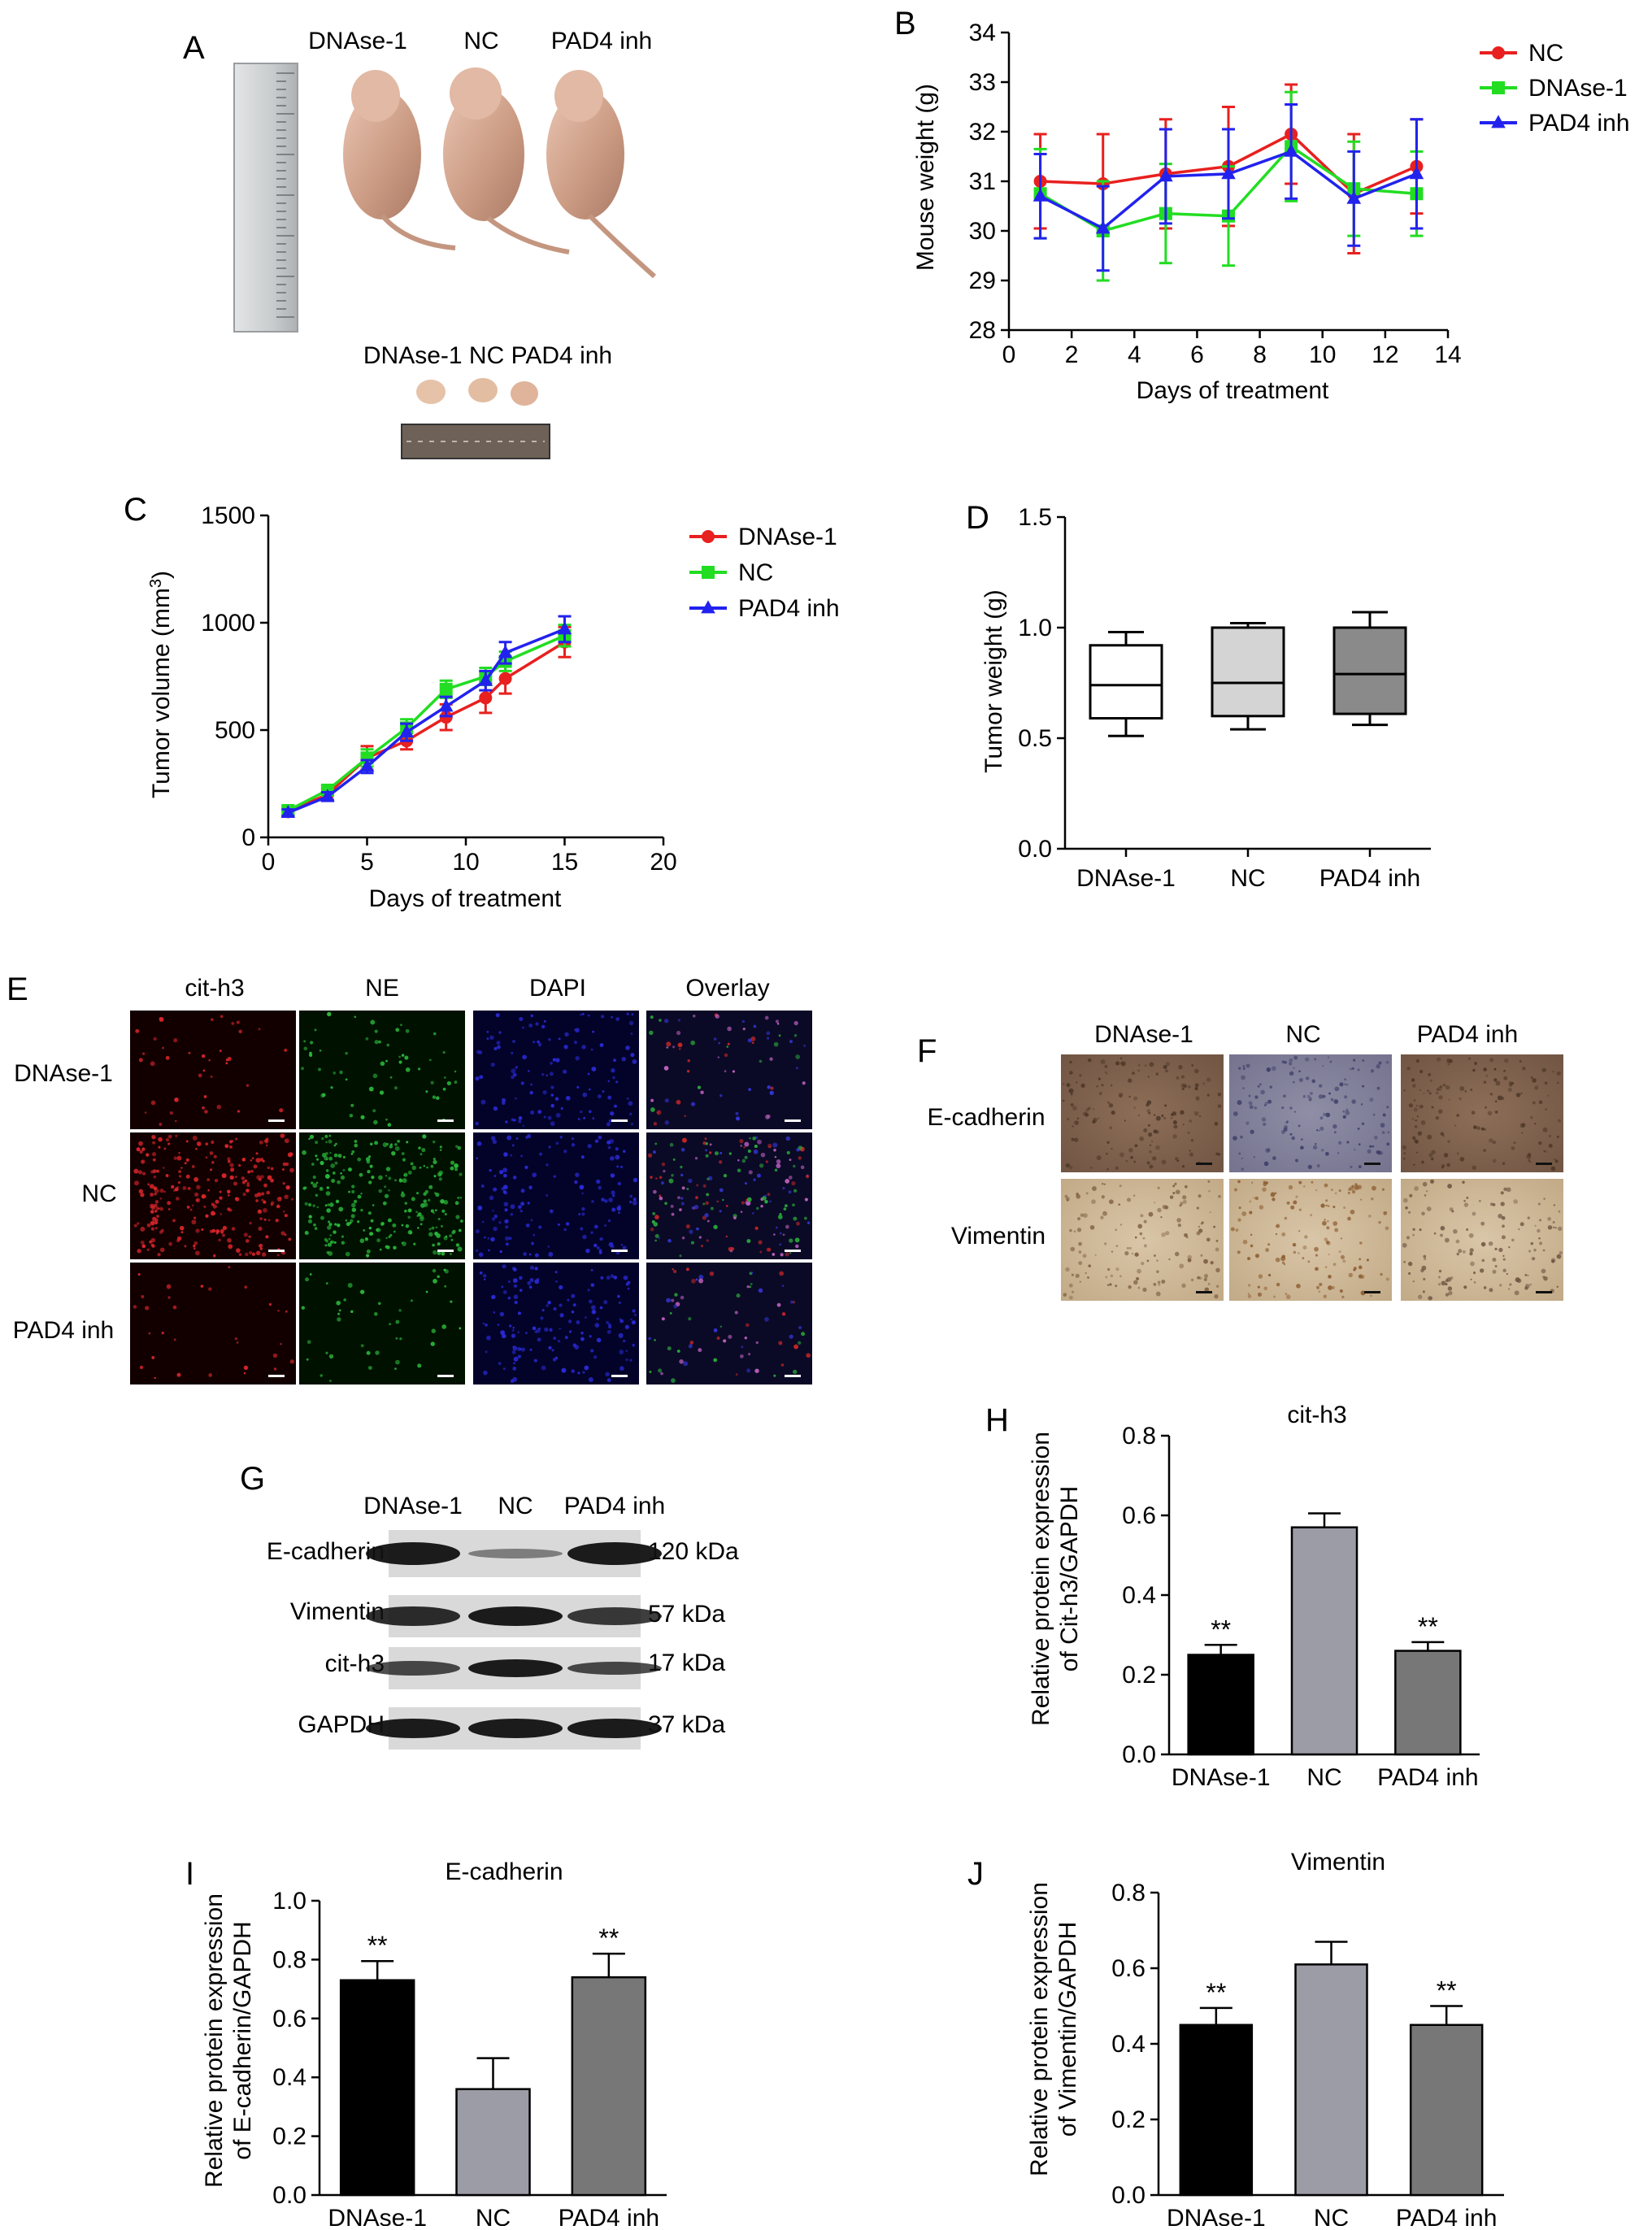 The height and width of the screenshot is (2230, 1652). What do you see at coordinates (1067, 2029) in the screenshot?
I see `chart-j-ylabel-2: of Vimentin/GAPDH` at bounding box center [1067, 2029].